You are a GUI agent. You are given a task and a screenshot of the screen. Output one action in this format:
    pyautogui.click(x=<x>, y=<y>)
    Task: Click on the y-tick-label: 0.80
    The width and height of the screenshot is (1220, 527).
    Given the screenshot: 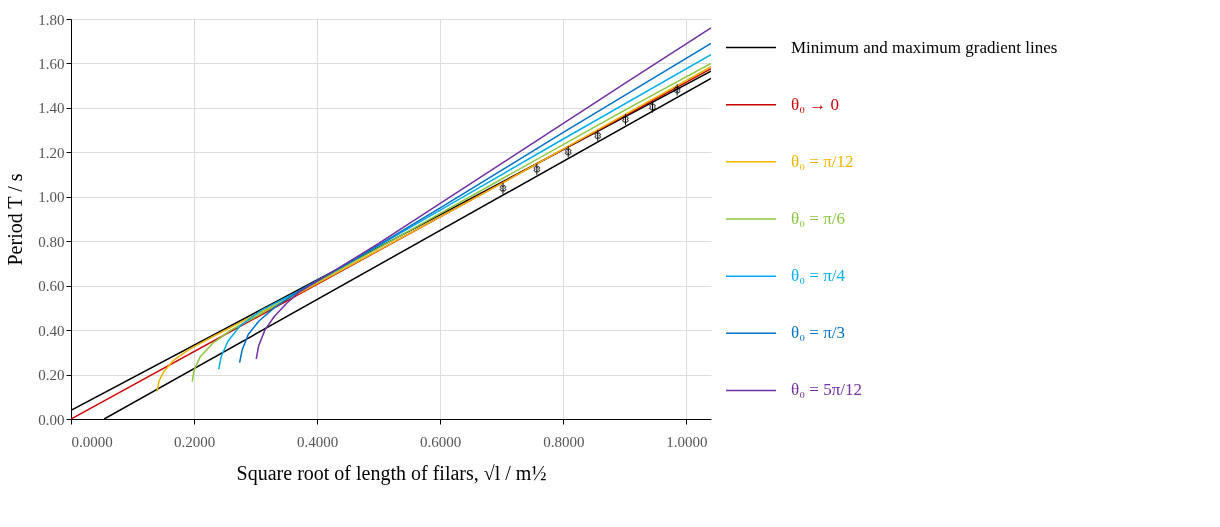 What is the action you would take?
    pyautogui.click(x=51, y=241)
    